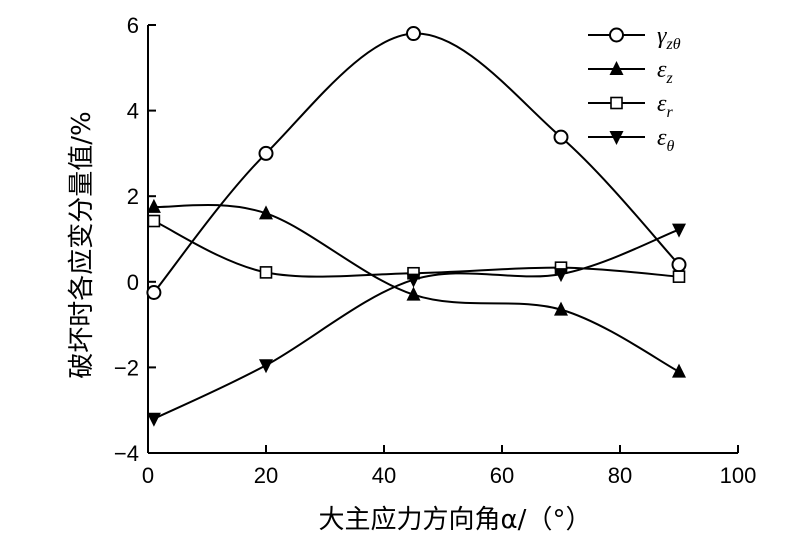 This screenshot has height=557, width=805. What do you see at coordinates (620, 475) in the screenshot?
I see `x-tick-label: 80` at bounding box center [620, 475].